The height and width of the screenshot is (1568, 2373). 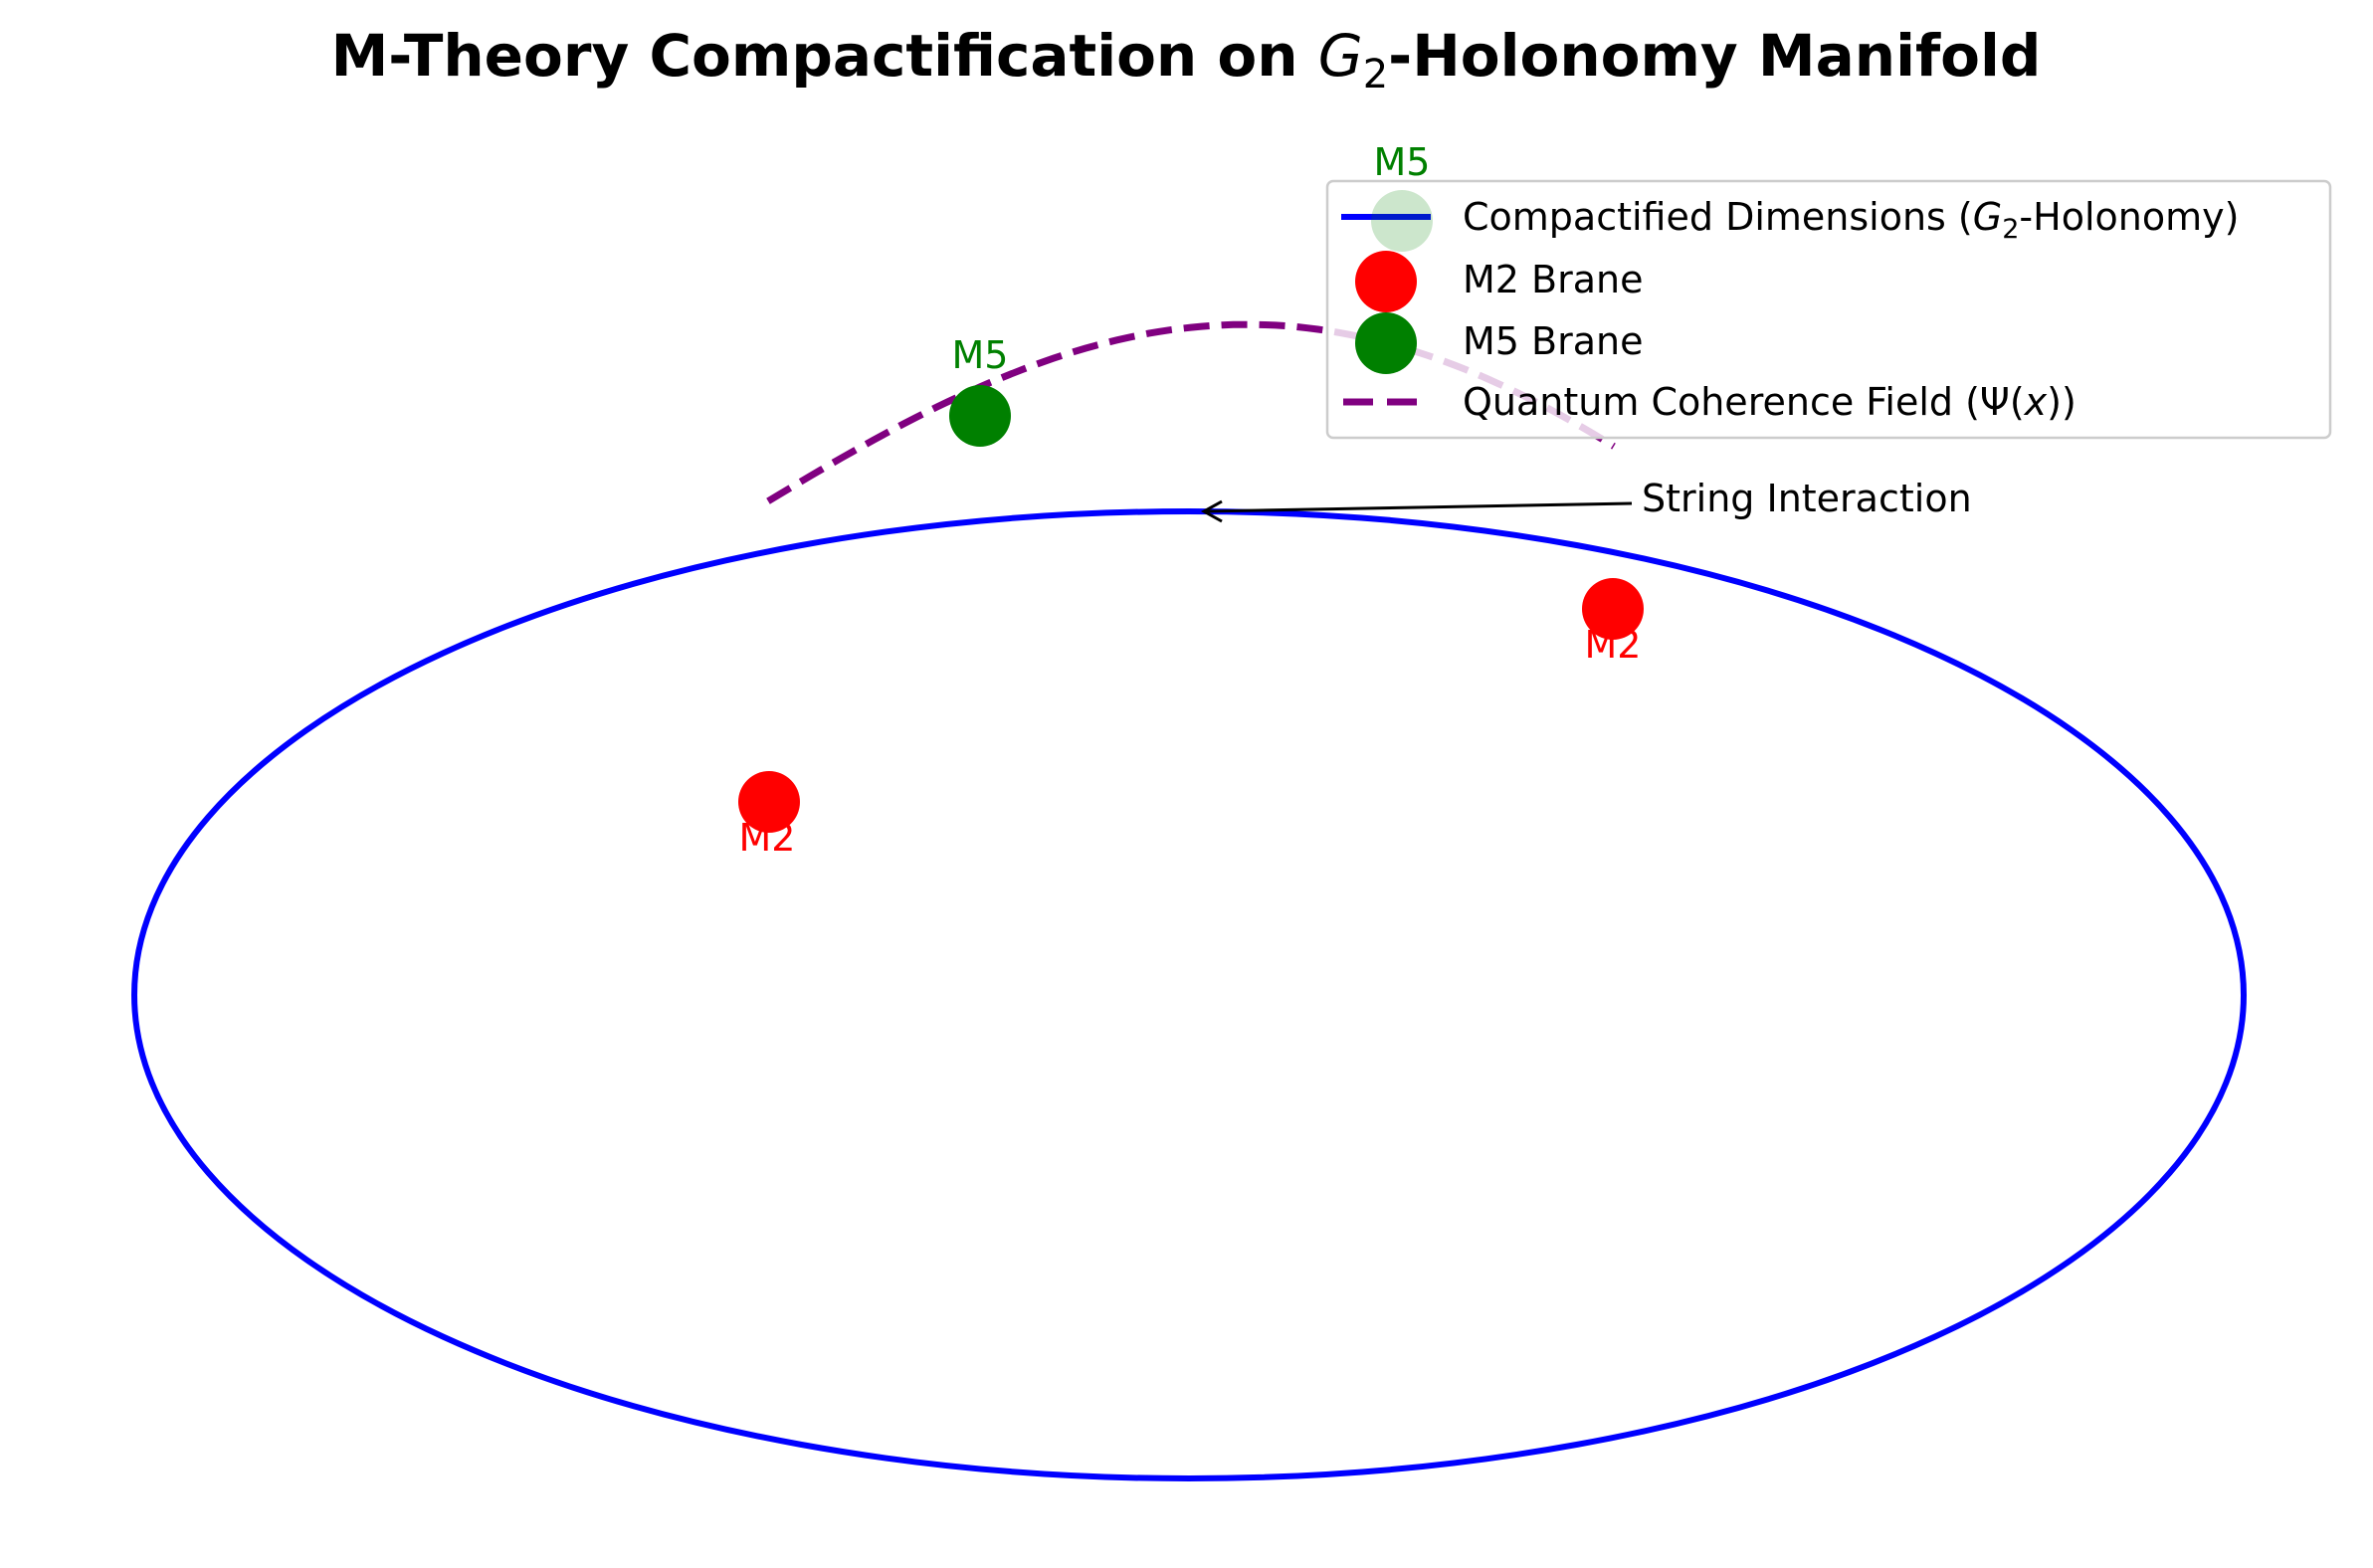 I want to click on brane-m5-faded: M5, so click(x=1402, y=196).